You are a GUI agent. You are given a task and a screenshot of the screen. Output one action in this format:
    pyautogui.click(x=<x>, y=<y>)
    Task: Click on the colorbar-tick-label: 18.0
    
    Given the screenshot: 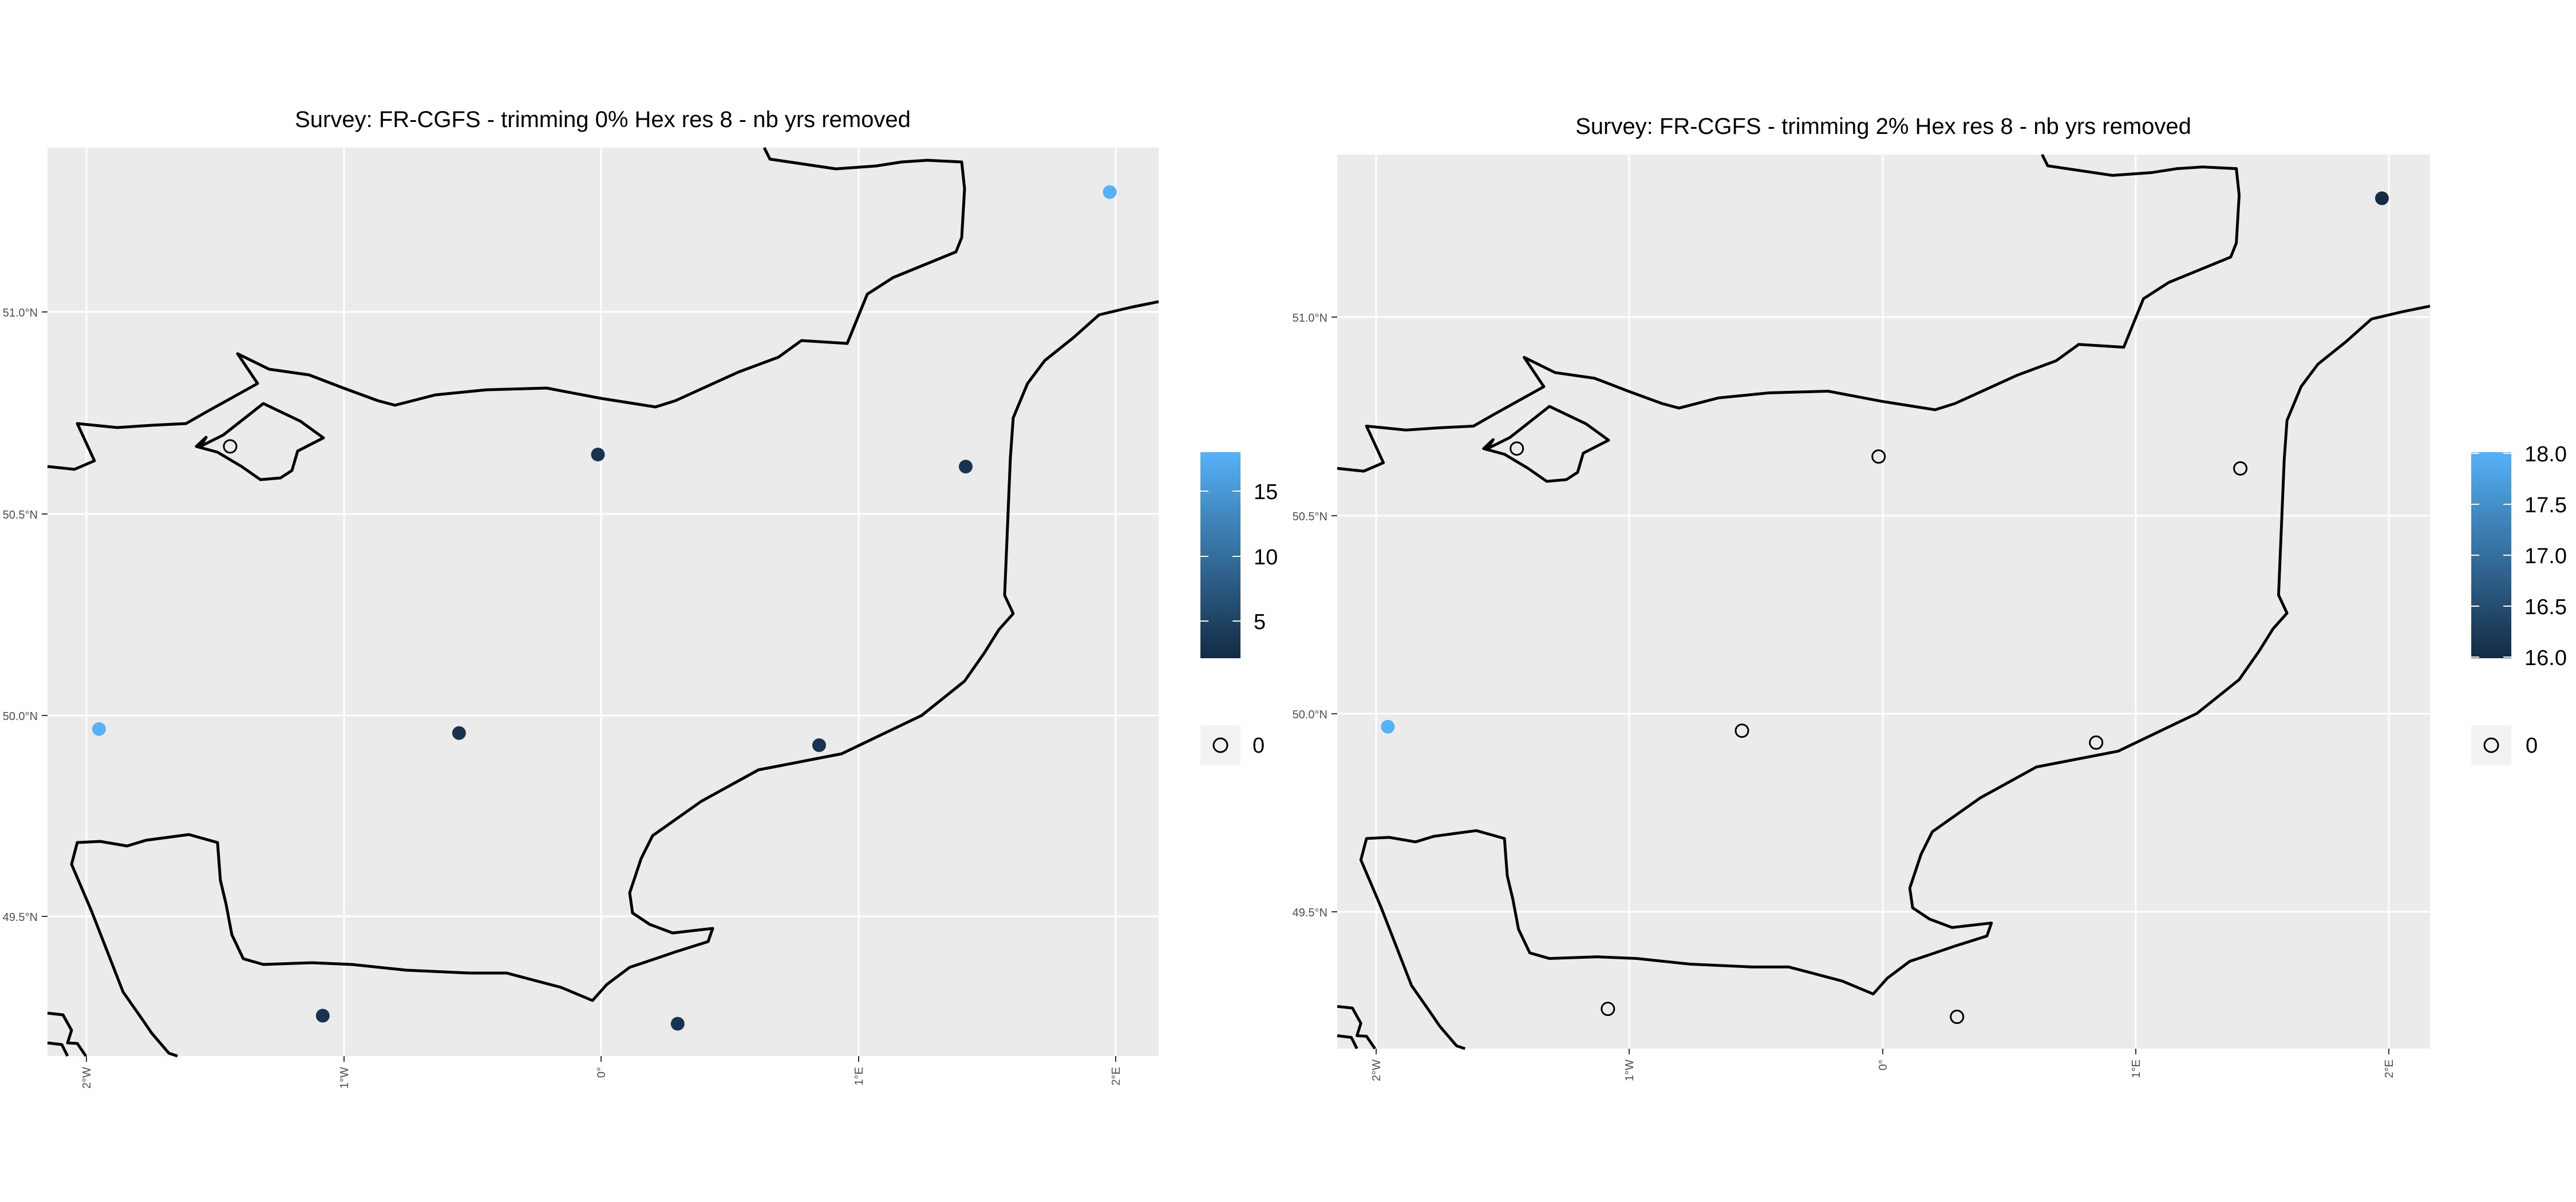 What is the action you would take?
    pyautogui.click(x=2545, y=454)
    